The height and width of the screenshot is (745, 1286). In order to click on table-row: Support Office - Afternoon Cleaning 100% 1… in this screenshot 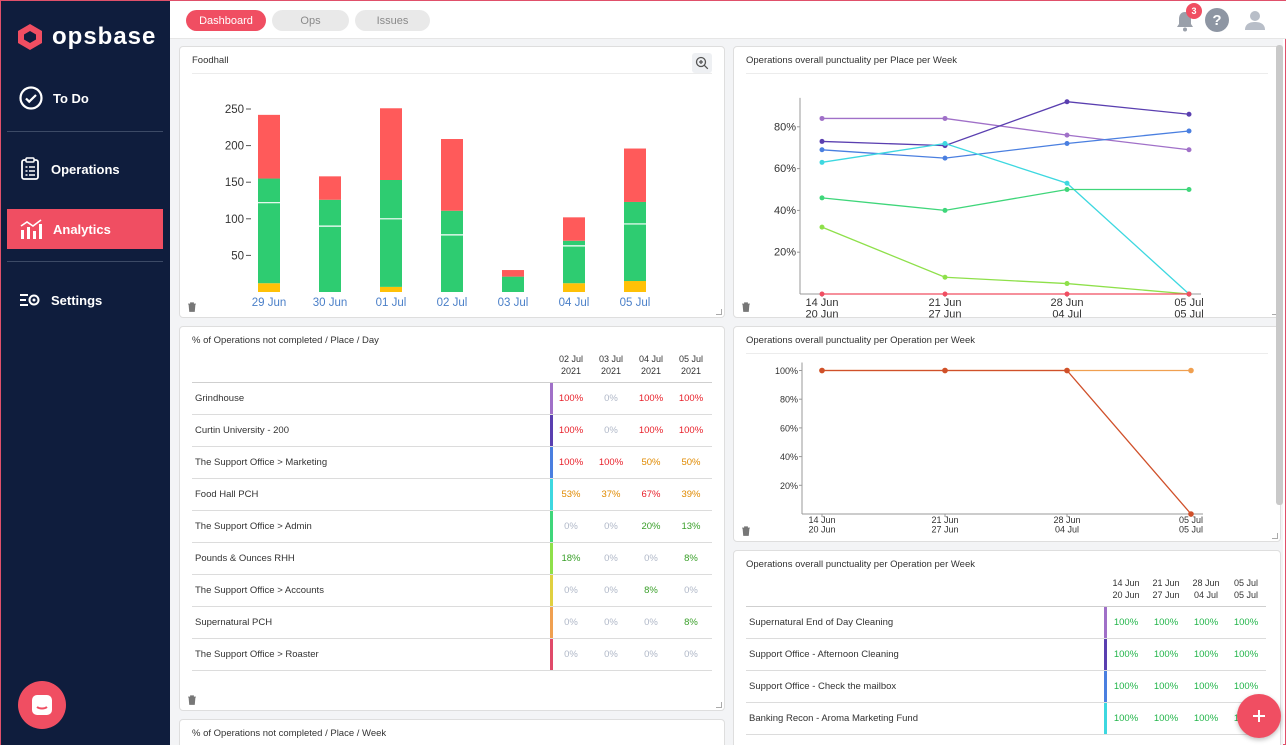, I will do `click(1006, 655)`.